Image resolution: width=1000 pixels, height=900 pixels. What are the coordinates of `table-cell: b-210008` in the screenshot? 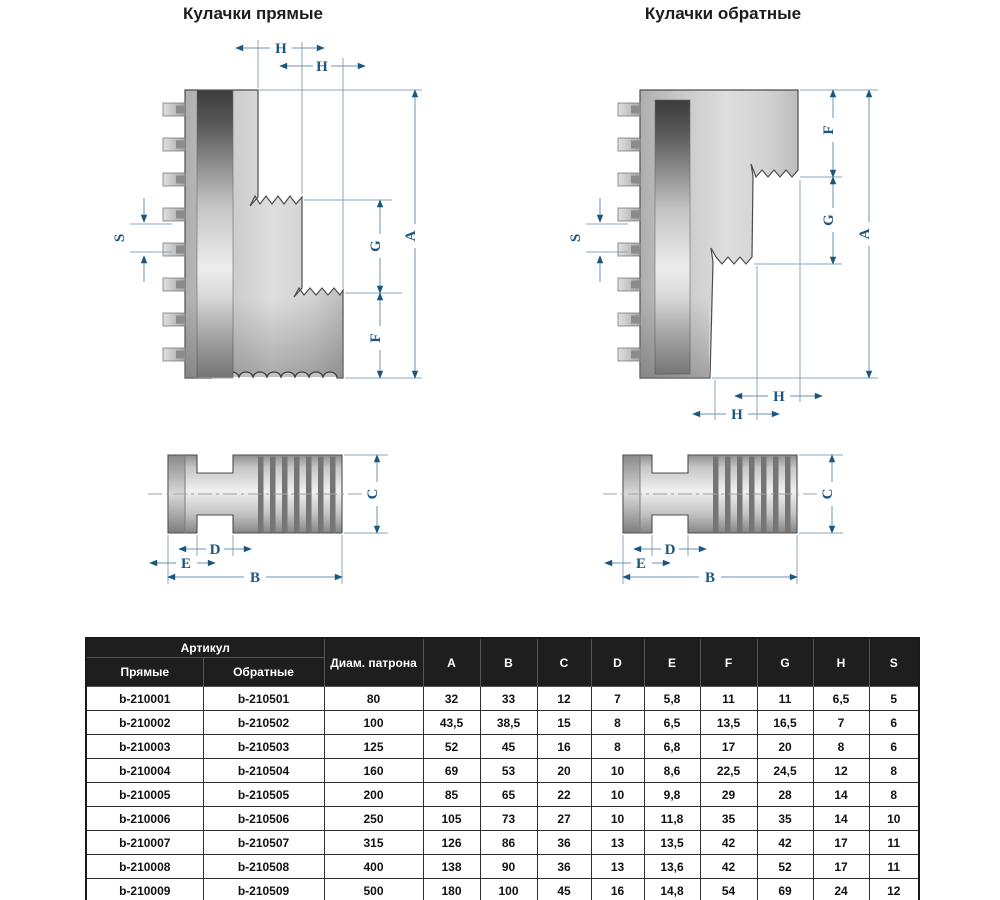 It's located at (144, 867).